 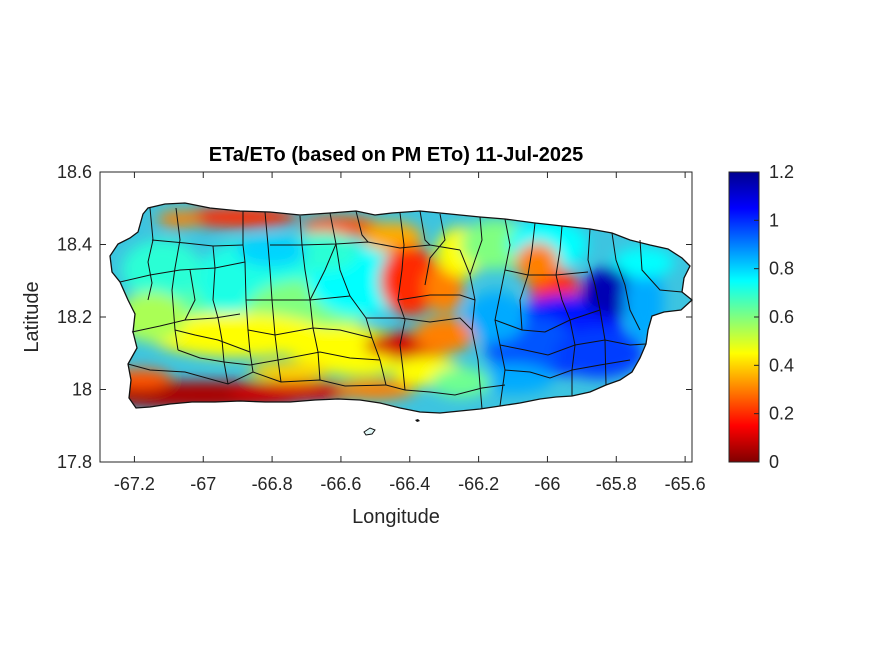 What do you see at coordinates (369, 431) in the screenshot?
I see `caja-de-muertos-island` at bounding box center [369, 431].